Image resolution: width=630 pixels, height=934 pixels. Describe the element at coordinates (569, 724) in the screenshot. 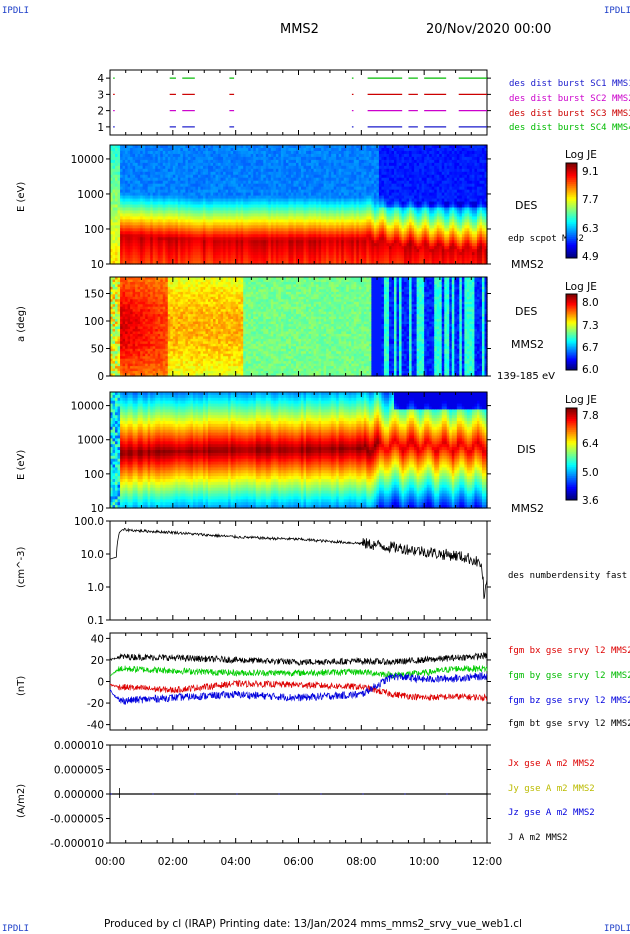

I see `bfield-legend-bt: fgm bt gse srvy l2 MMS2` at that location.